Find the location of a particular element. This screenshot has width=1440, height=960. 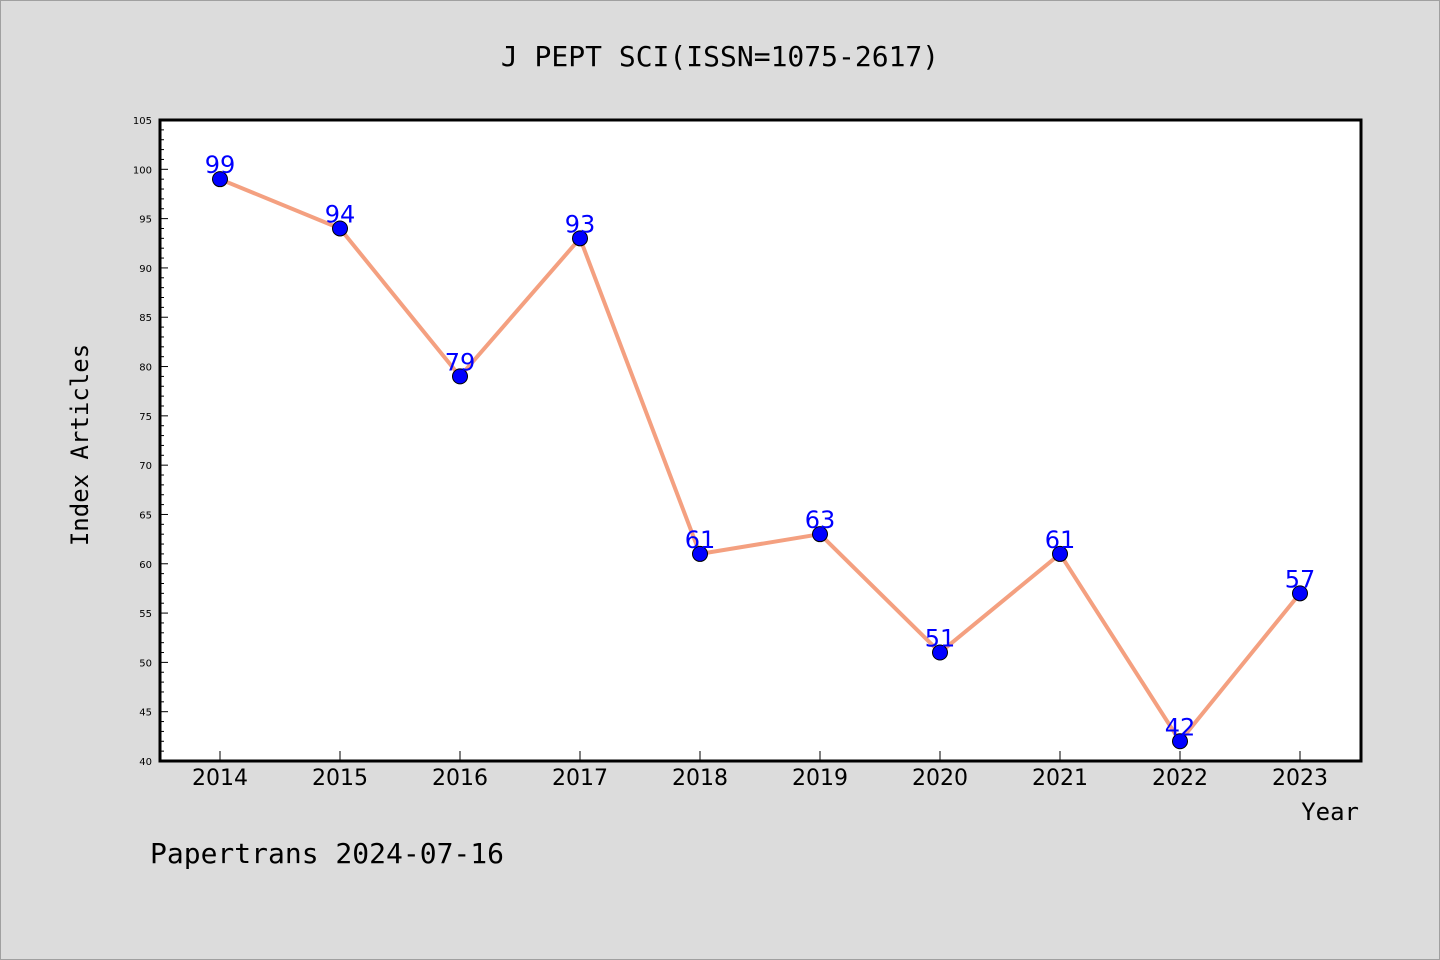

data-label: 94 is located at coordinates (340, 214).